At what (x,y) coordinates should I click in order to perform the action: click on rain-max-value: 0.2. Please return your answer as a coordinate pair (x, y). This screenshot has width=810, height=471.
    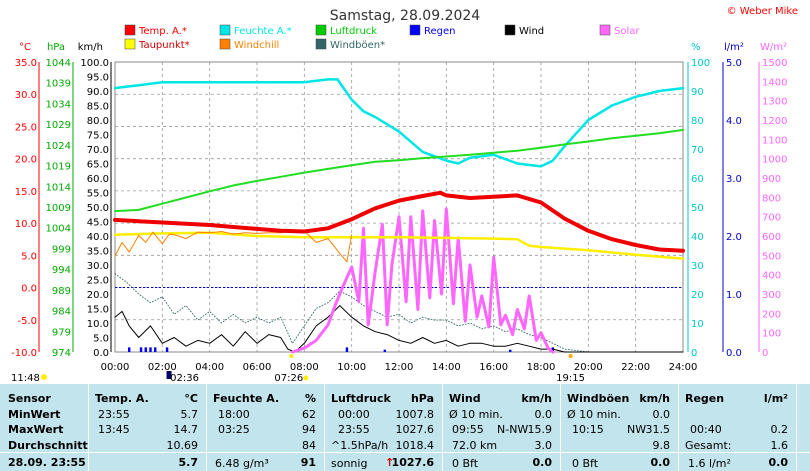
    Looking at the image, I should click on (779, 429).